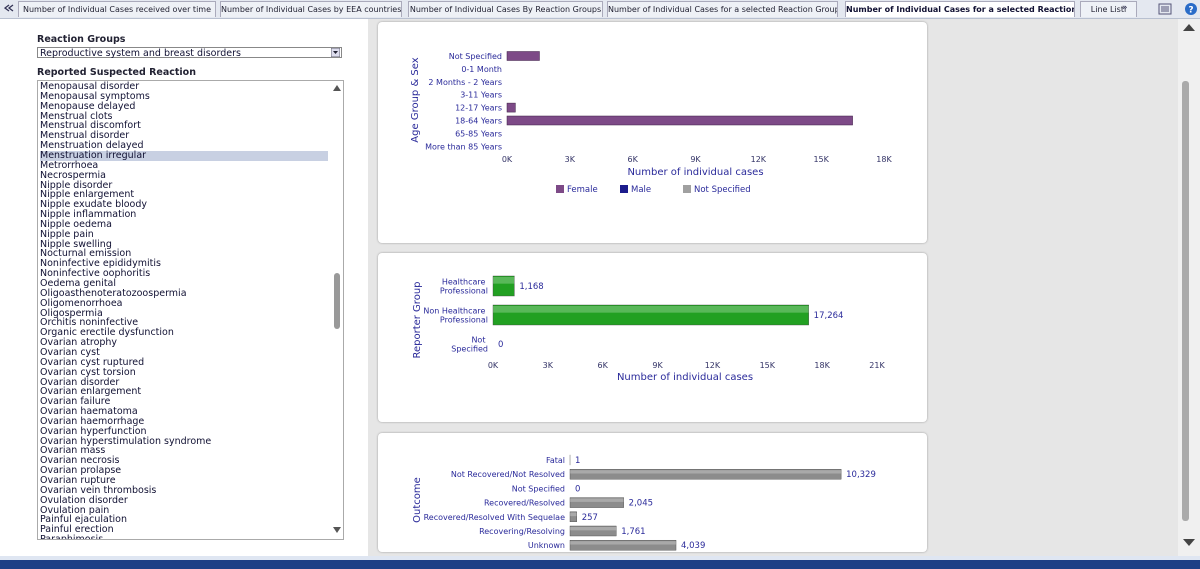  What do you see at coordinates (80, 382) in the screenshot?
I see `reaction-item: Ovarian disorder` at bounding box center [80, 382].